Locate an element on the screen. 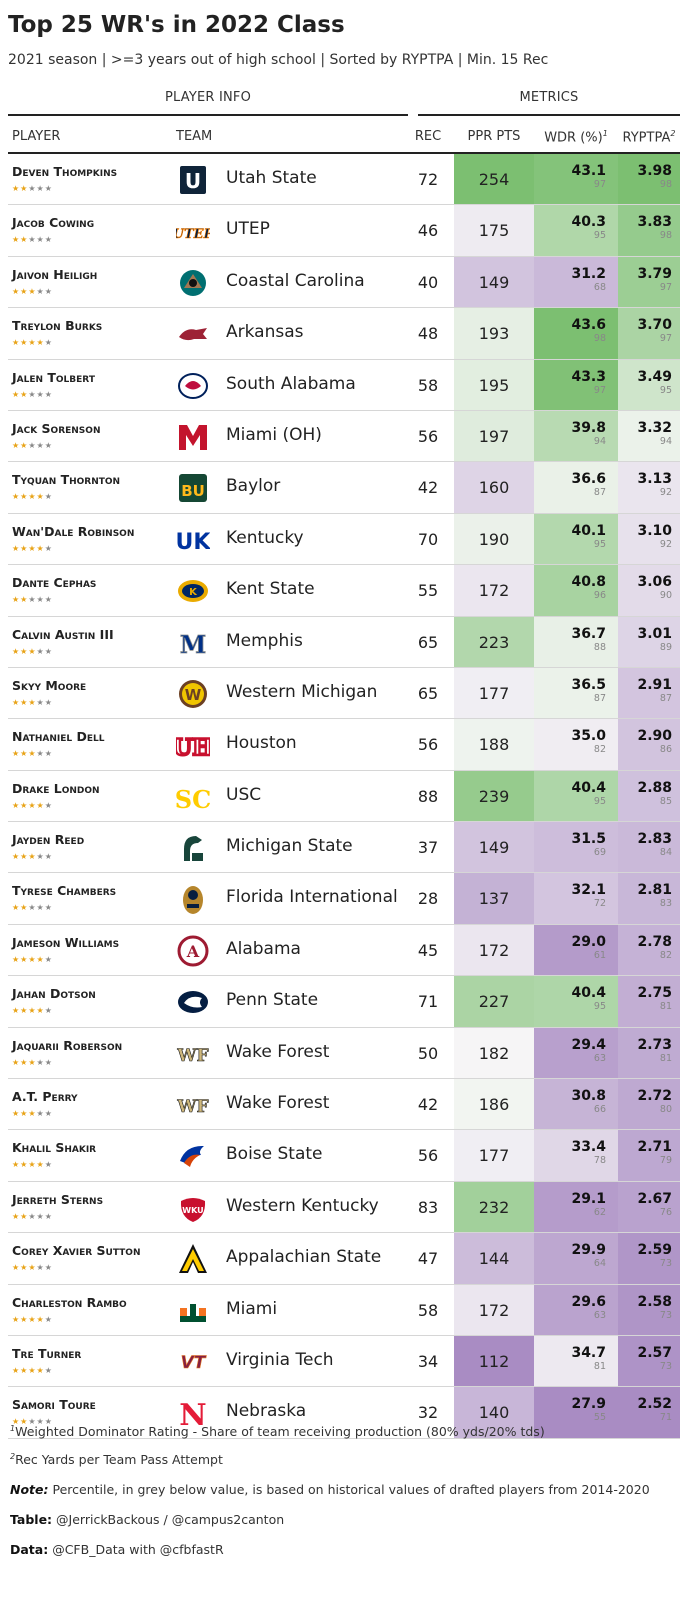 The height and width of the screenshot is (1600, 688). ppr-cell: 140 is located at coordinates (494, 1412).